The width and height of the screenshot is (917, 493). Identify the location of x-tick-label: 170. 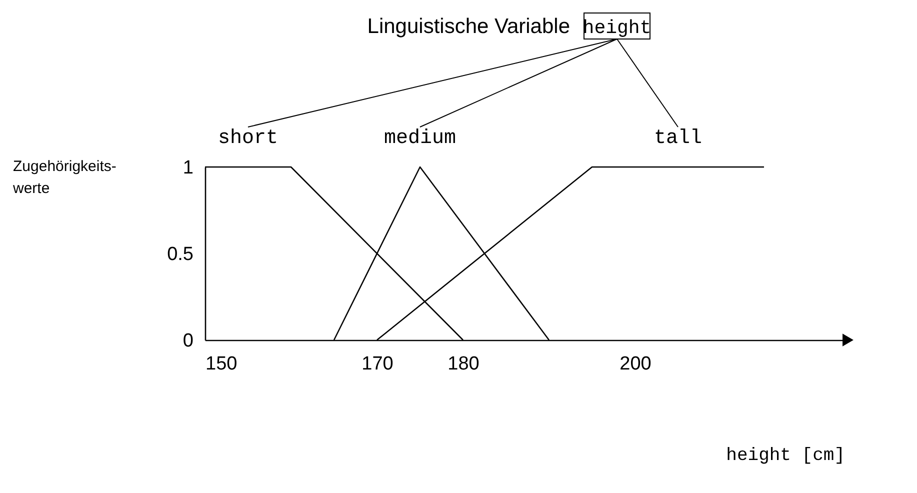
(378, 364).